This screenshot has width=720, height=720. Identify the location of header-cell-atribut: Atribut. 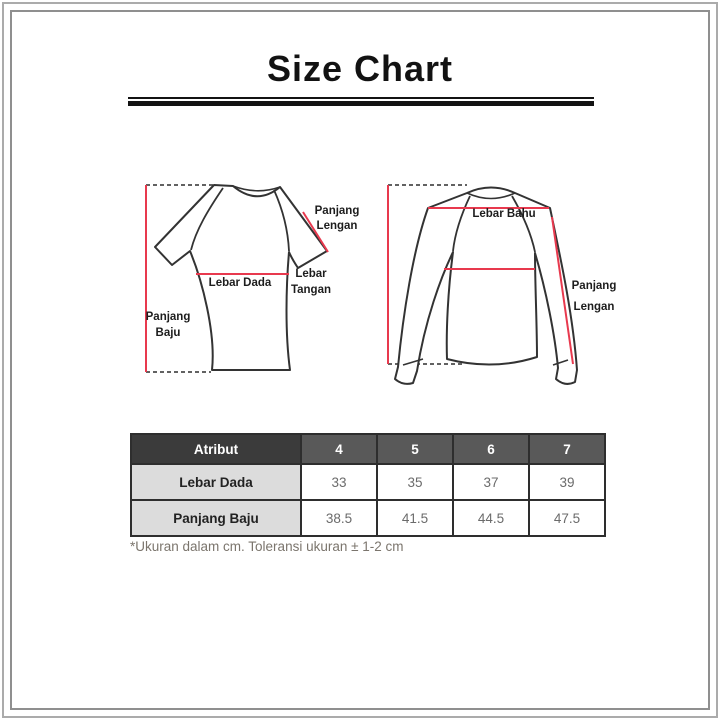
(216, 449).